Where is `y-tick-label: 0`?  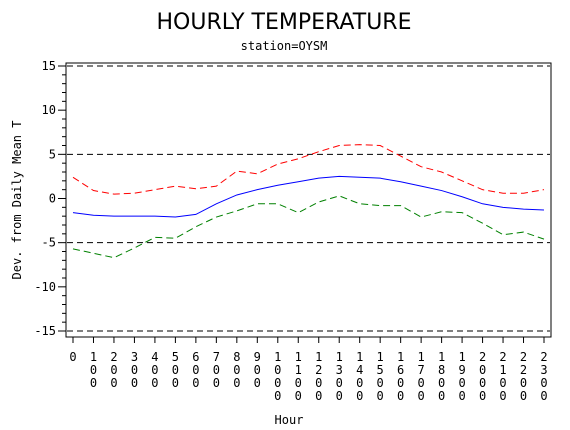
y-tick-label: 0 is located at coordinates (52, 199).